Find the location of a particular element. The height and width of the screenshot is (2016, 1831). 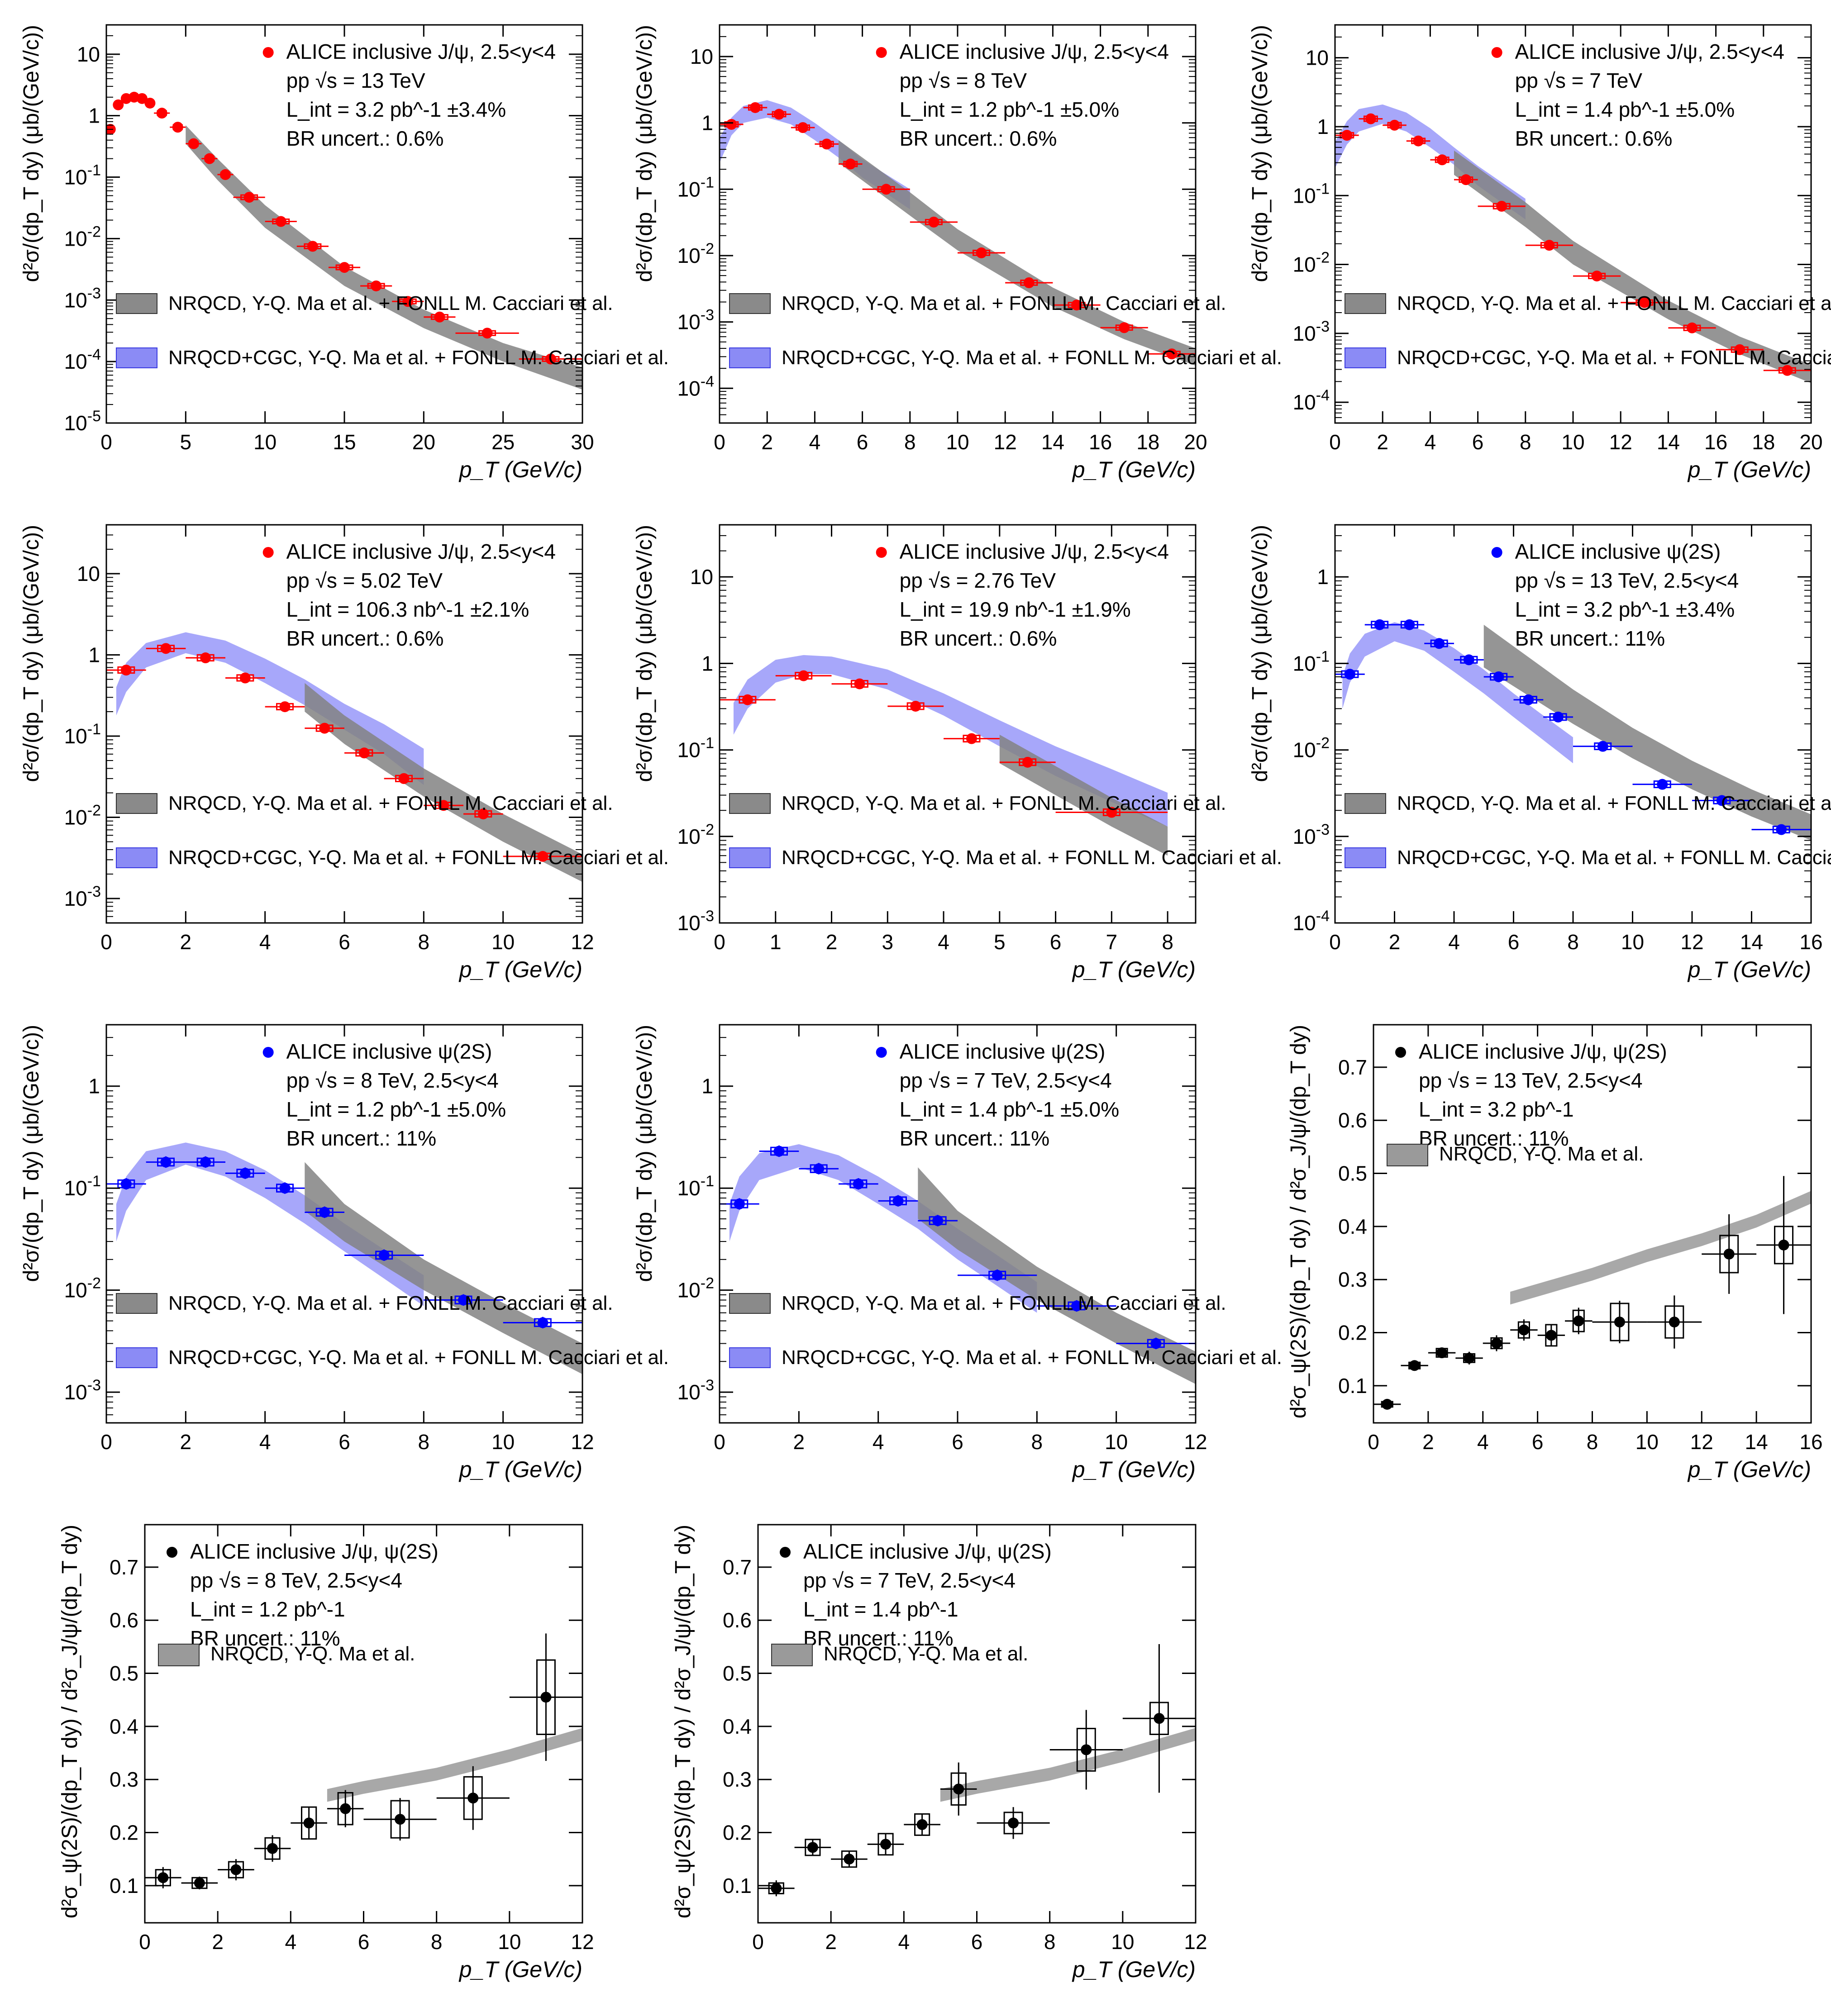

legend-line: pp √s = 8 TeV, 2.5<y<4 is located at coordinates (393, 1080).